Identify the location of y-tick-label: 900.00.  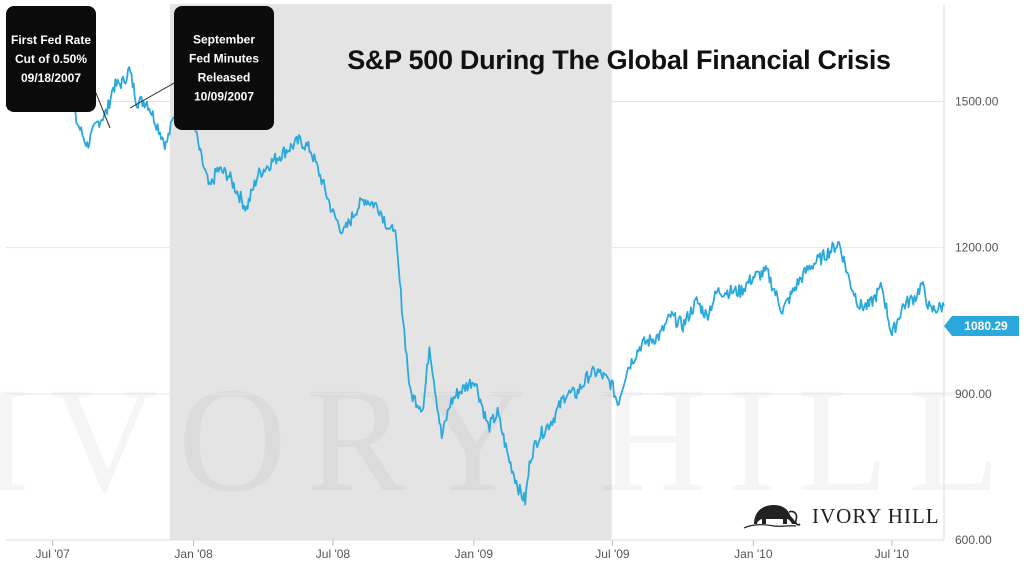
(973, 394).